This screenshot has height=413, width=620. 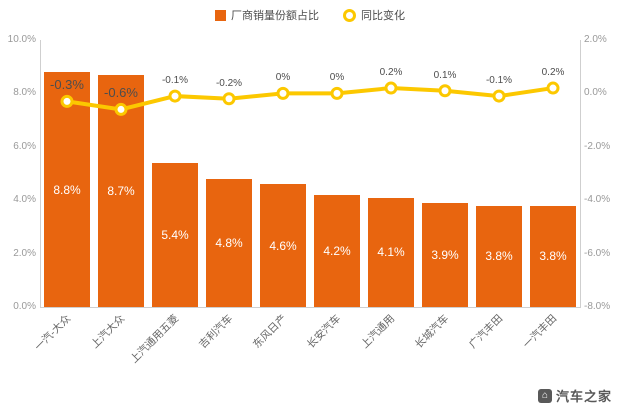 What do you see at coordinates (445, 75) in the screenshot?
I see `line-value-label: 0.1%` at bounding box center [445, 75].